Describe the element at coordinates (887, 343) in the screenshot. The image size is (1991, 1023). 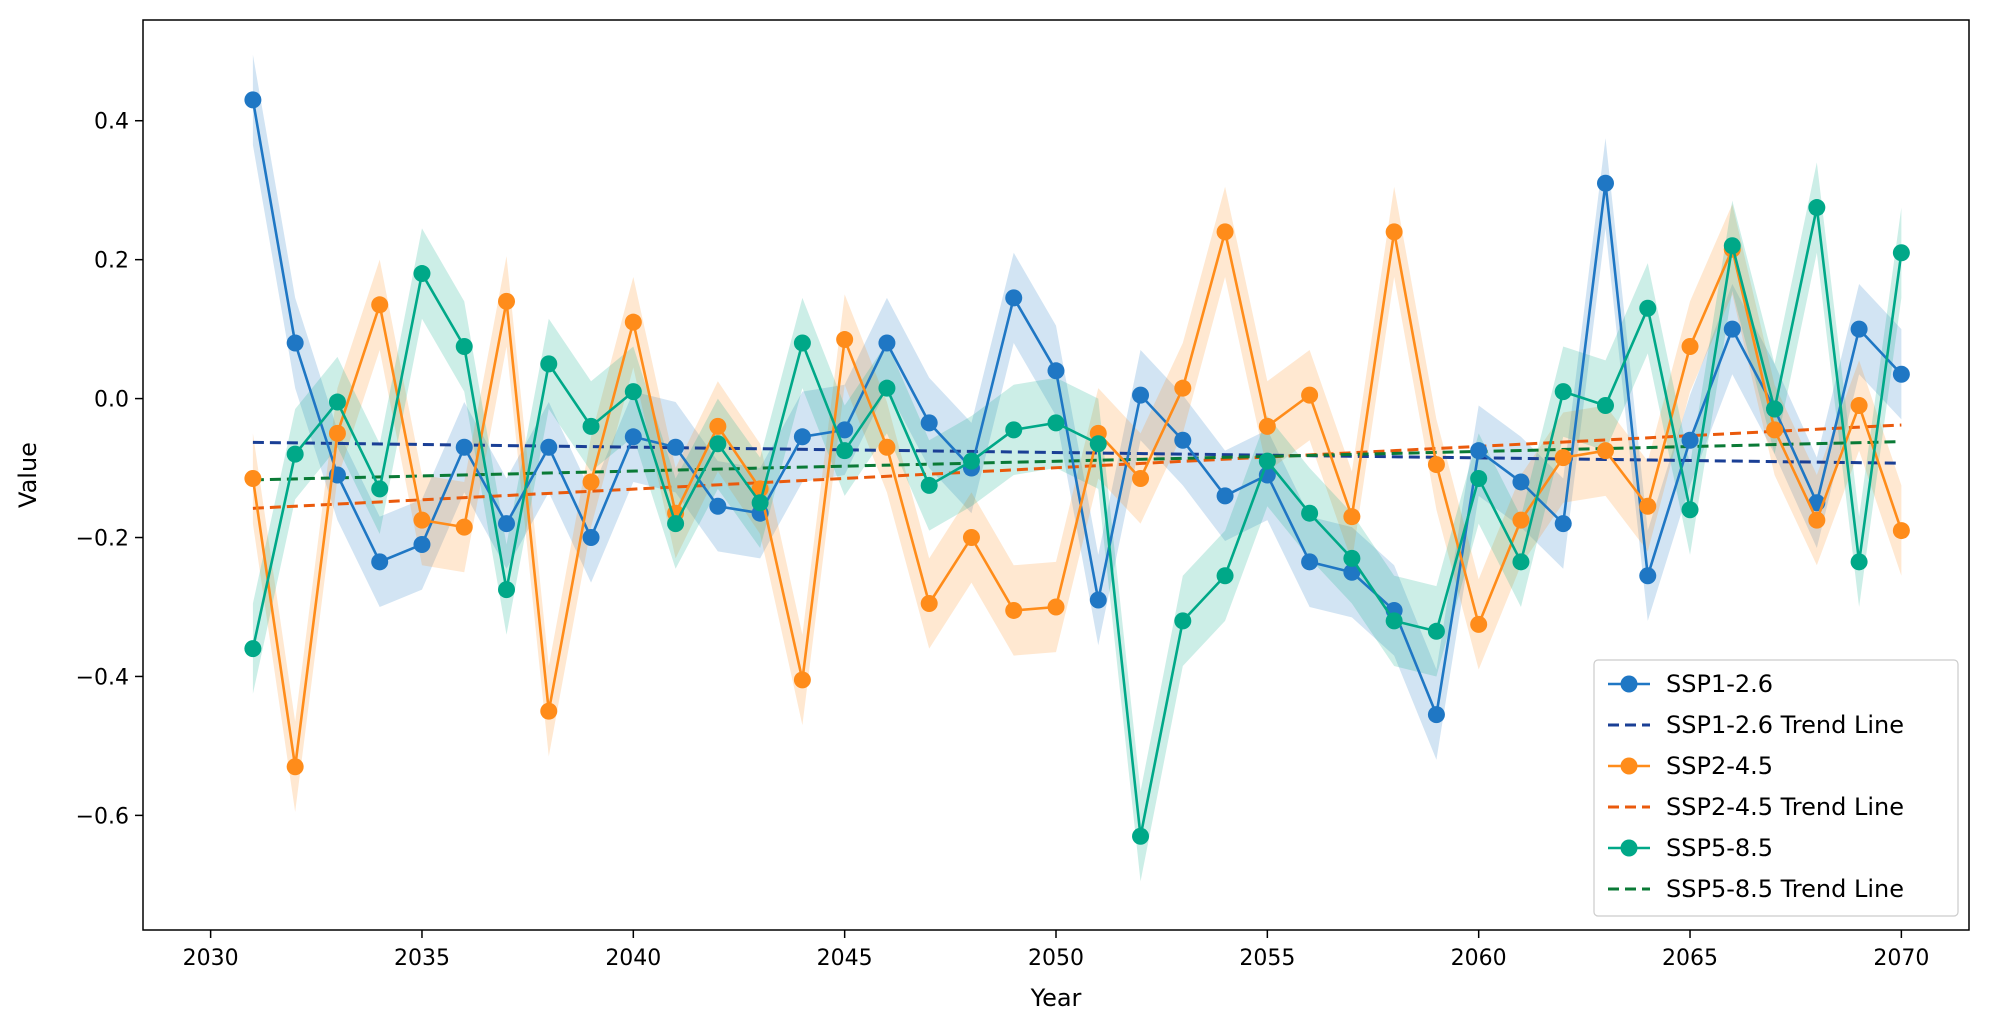
I see `data-point-ssp1-2-6-2046` at that location.